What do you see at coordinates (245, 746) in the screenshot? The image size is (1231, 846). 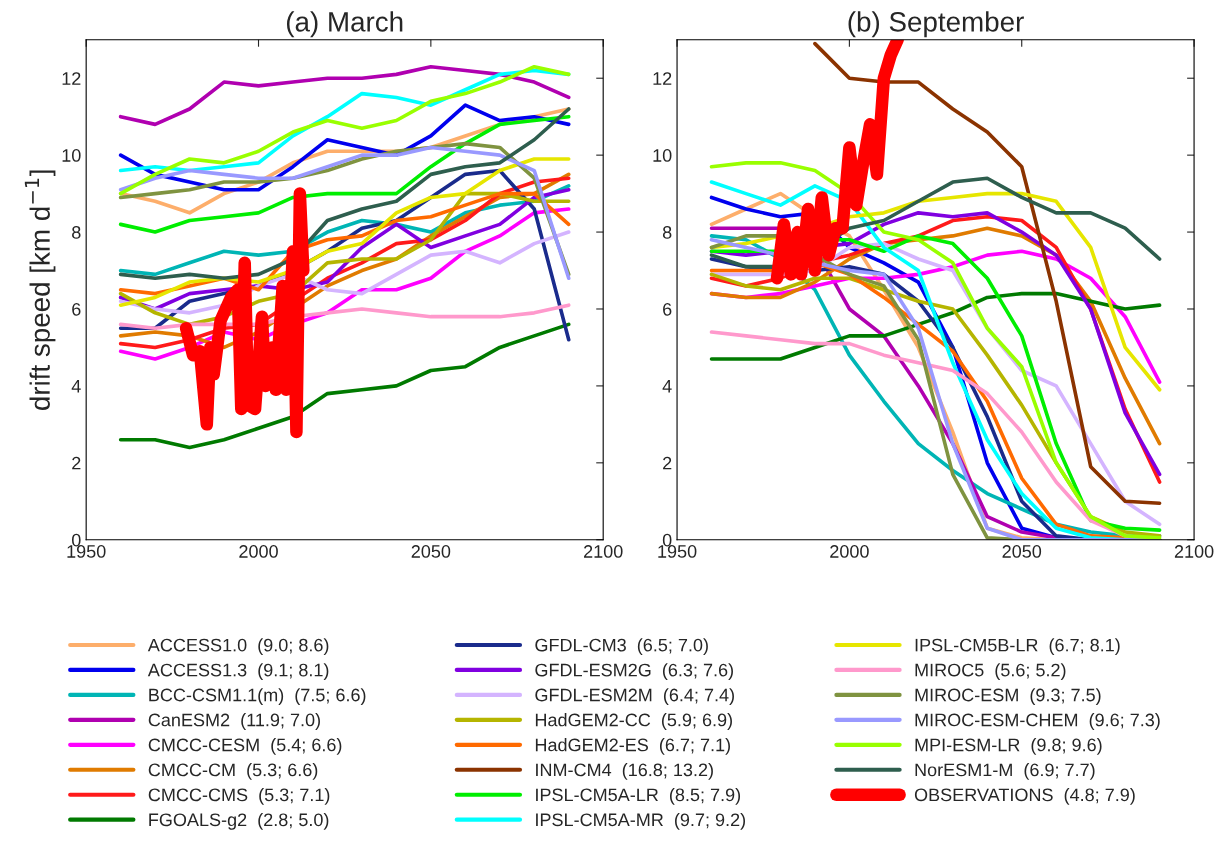 I see `legend-label: CMCC-CESM (5.4; 6.6)` at bounding box center [245, 746].